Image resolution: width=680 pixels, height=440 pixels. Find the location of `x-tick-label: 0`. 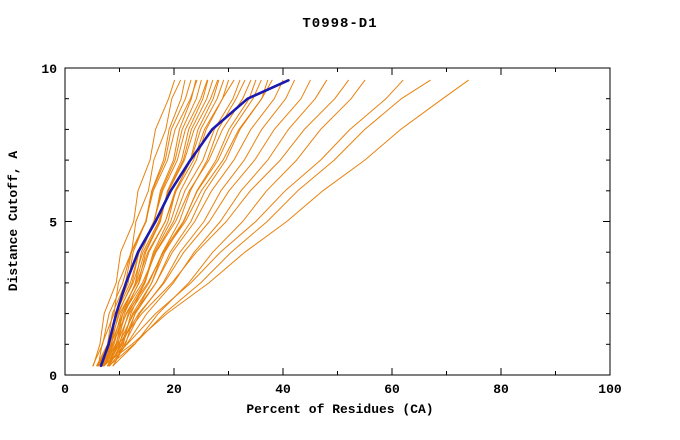

x-tick-label: 0 is located at coordinates (65, 389).